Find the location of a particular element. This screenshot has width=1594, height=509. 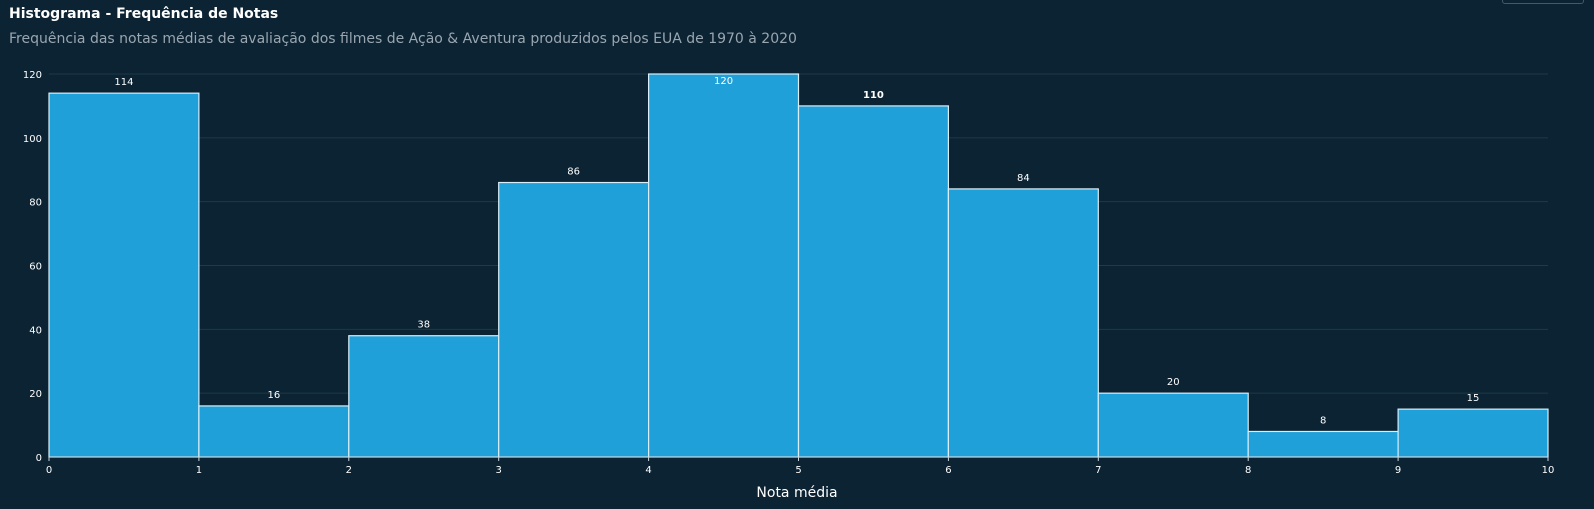

x-tick-label: 4 is located at coordinates (648, 470).